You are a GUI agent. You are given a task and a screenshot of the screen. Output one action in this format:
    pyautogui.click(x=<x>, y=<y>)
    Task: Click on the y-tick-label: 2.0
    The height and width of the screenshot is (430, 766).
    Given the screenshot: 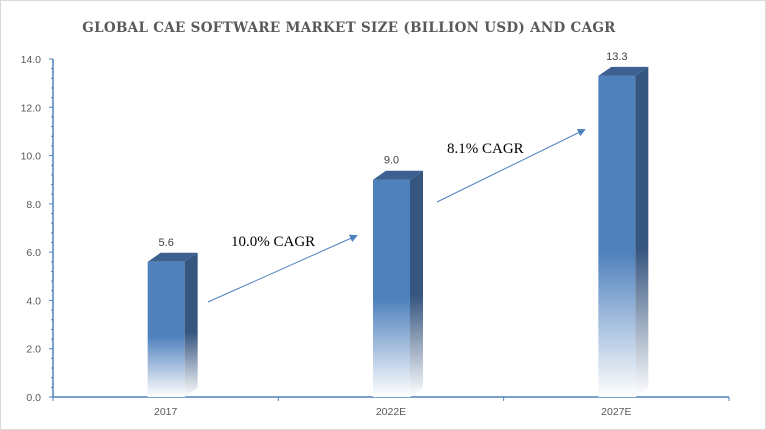 What is the action you would take?
    pyautogui.click(x=33, y=350)
    